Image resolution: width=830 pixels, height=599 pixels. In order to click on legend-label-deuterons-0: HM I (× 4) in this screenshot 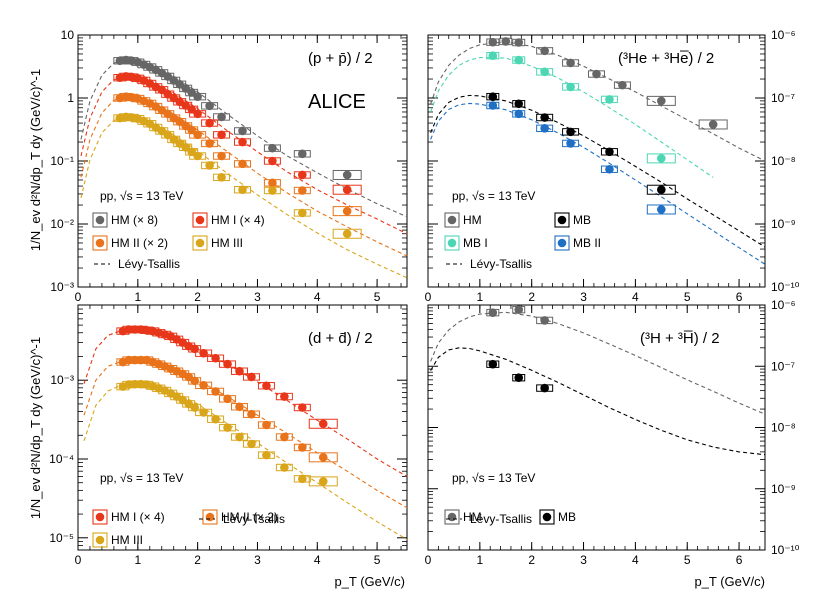, I will do `click(138, 517)`.